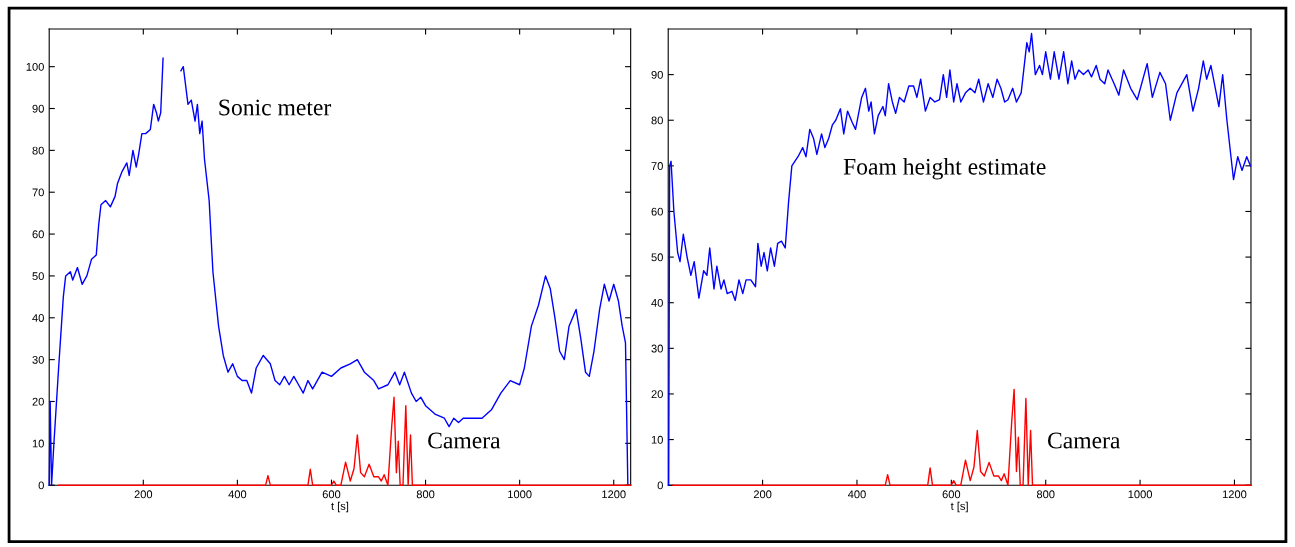 Image resolution: width=1295 pixels, height=547 pixels. What do you see at coordinates (275, 107) in the screenshot?
I see `series-label: Sonic meter` at bounding box center [275, 107].